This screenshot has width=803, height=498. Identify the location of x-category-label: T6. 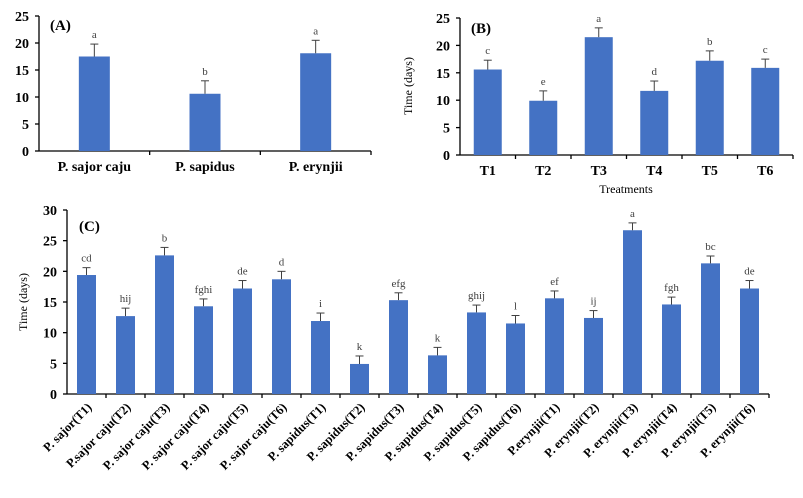
(765, 171).